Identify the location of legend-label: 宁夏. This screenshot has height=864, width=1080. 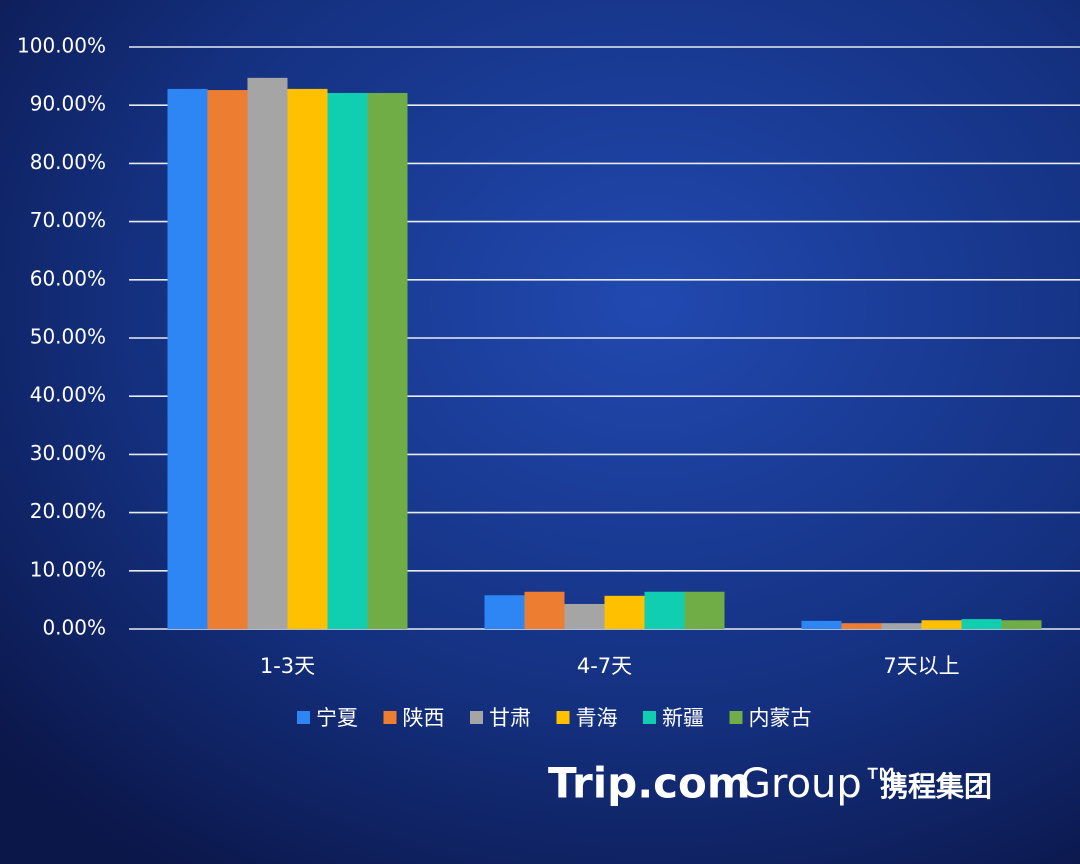
(337, 718).